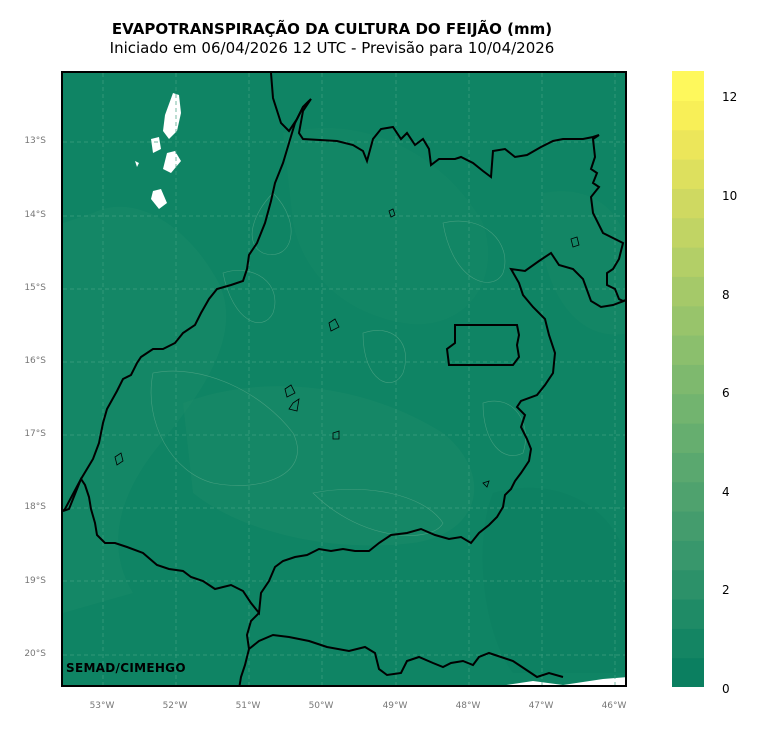 This screenshot has width=760, height=731. I want to click on colorbar-tick-label: 2, so click(726, 590).